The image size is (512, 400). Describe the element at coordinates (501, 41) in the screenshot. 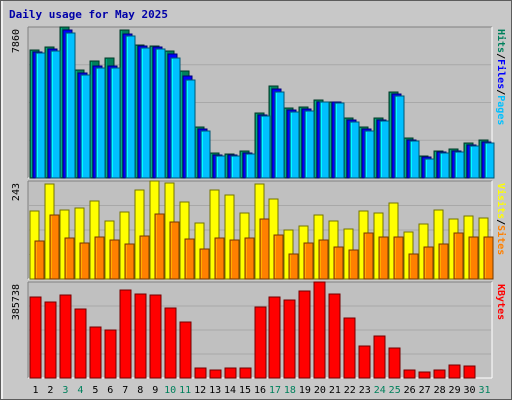

I see `legend-entry-hits: Hits` at that location.